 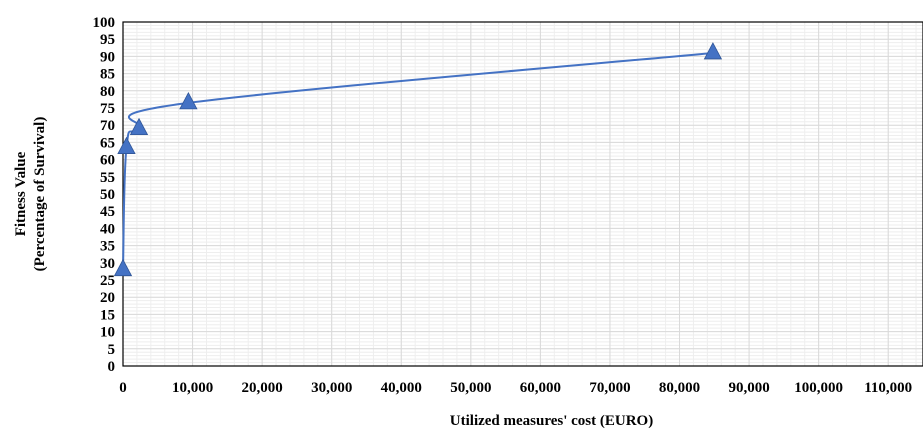 What do you see at coordinates (551, 421) in the screenshot?
I see `x-axis-title: Utilized measures' cost (EURO)` at bounding box center [551, 421].